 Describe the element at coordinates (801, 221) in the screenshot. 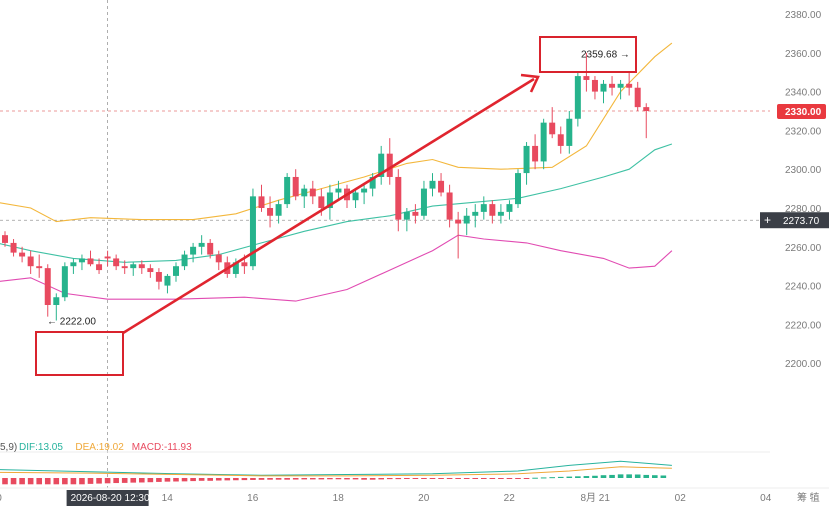

I see `crosshair-price-label: 2273.70` at that location.